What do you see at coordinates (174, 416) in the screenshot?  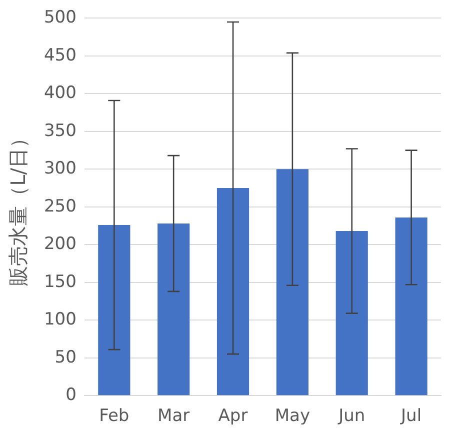 I see `x-tick-label: Mar` at bounding box center [174, 416].